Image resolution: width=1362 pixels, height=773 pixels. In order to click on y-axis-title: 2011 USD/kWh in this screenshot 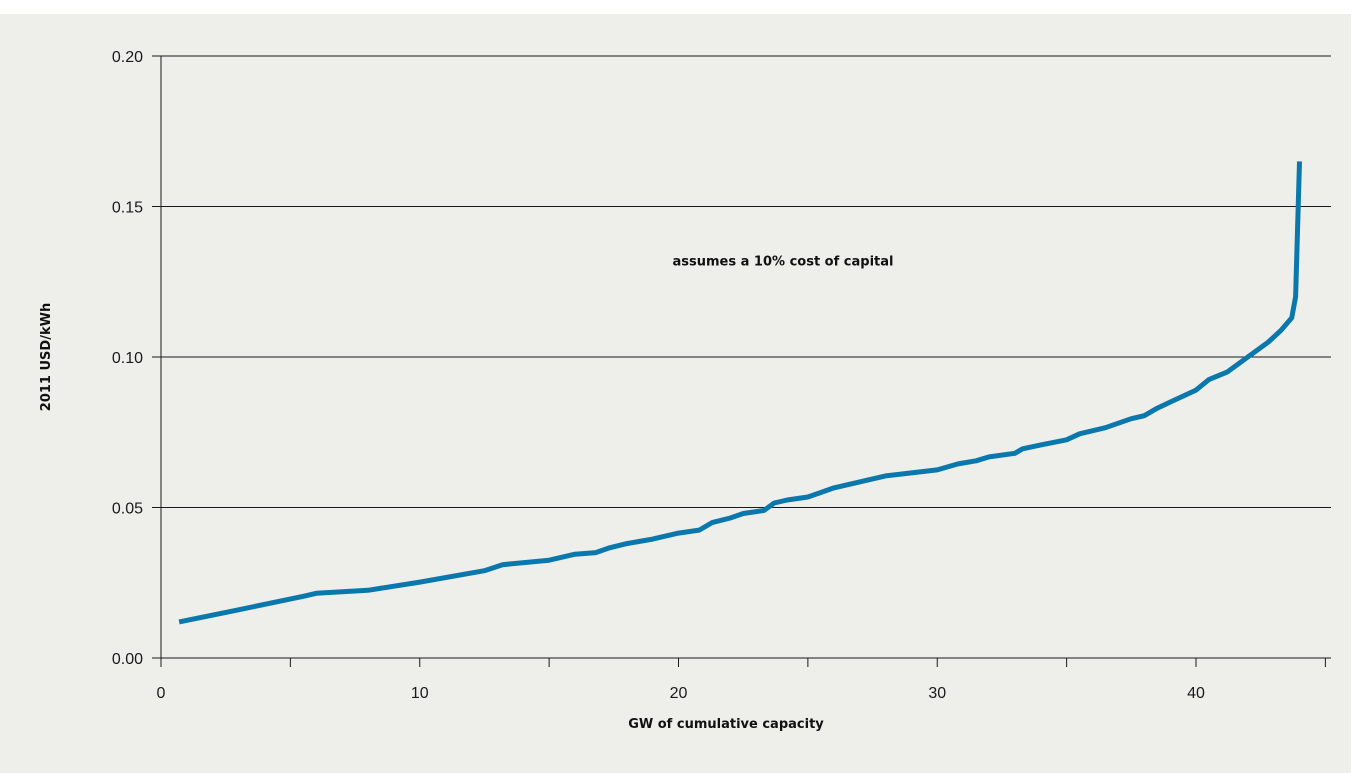, I will do `click(46, 357)`.